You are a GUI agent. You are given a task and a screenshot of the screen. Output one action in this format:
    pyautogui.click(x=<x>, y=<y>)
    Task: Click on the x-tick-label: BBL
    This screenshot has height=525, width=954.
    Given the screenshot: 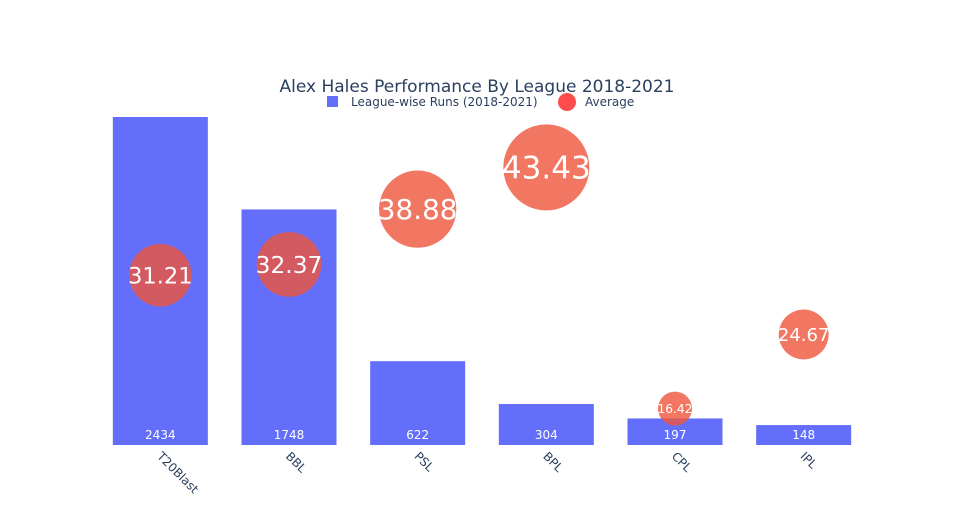 What is the action you would take?
    pyautogui.click(x=296, y=462)
    